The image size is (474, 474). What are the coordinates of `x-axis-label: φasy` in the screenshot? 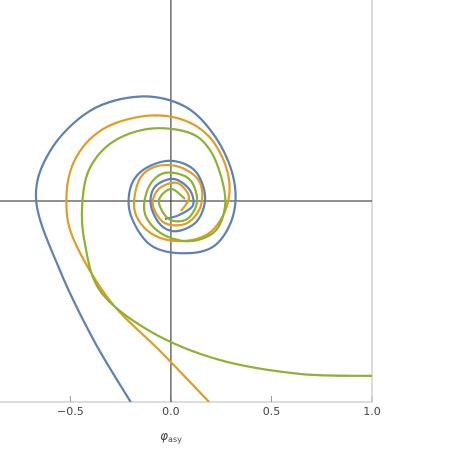 It's located at (171, 436).